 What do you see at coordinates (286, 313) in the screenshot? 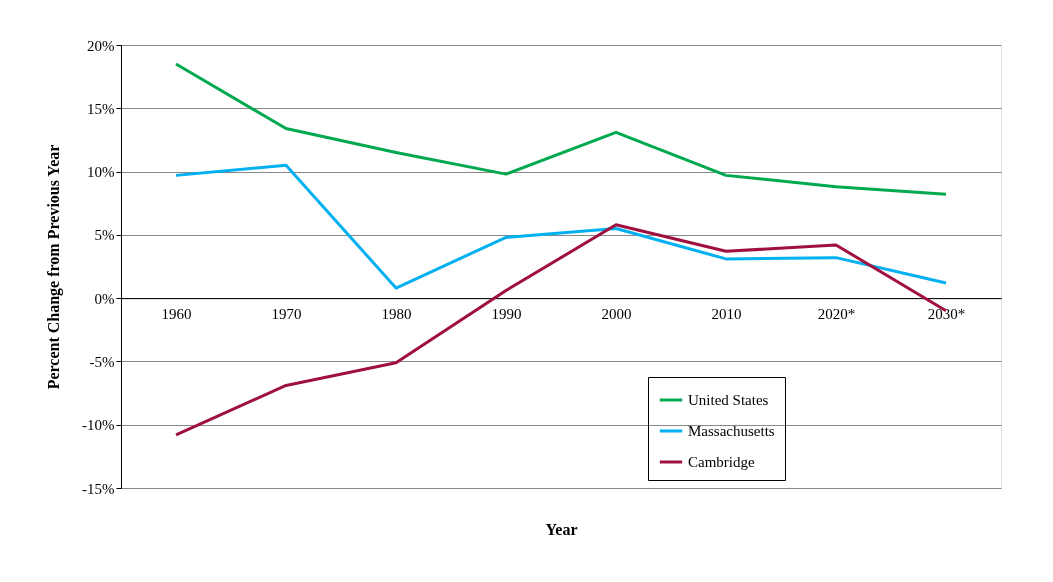
I see `x-tick-label: 1970` at bounding box center [286, 313].